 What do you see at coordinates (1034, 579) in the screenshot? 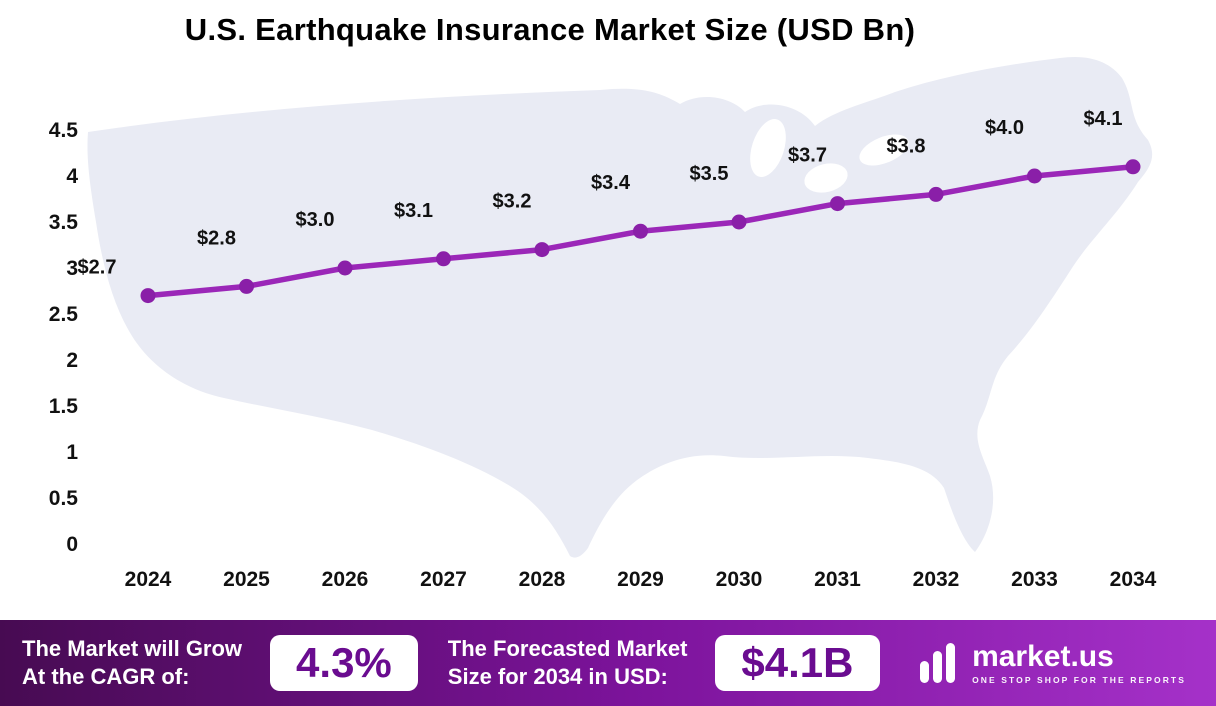
I see `x-axis-tick-label: 2033` at bounding box center [1034, 579].